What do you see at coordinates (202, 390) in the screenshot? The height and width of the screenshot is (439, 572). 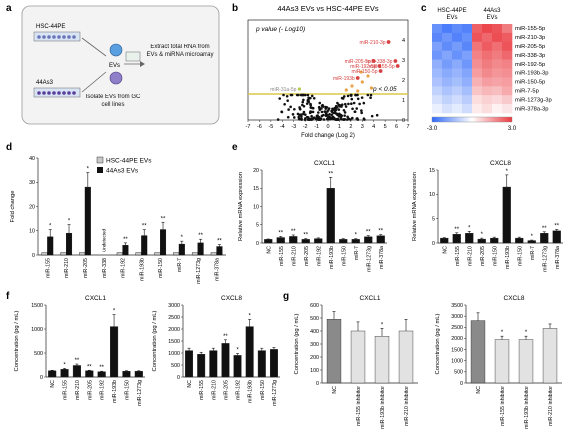 I see `x-tick-label: miR-155` at bounding box center [202, 390].